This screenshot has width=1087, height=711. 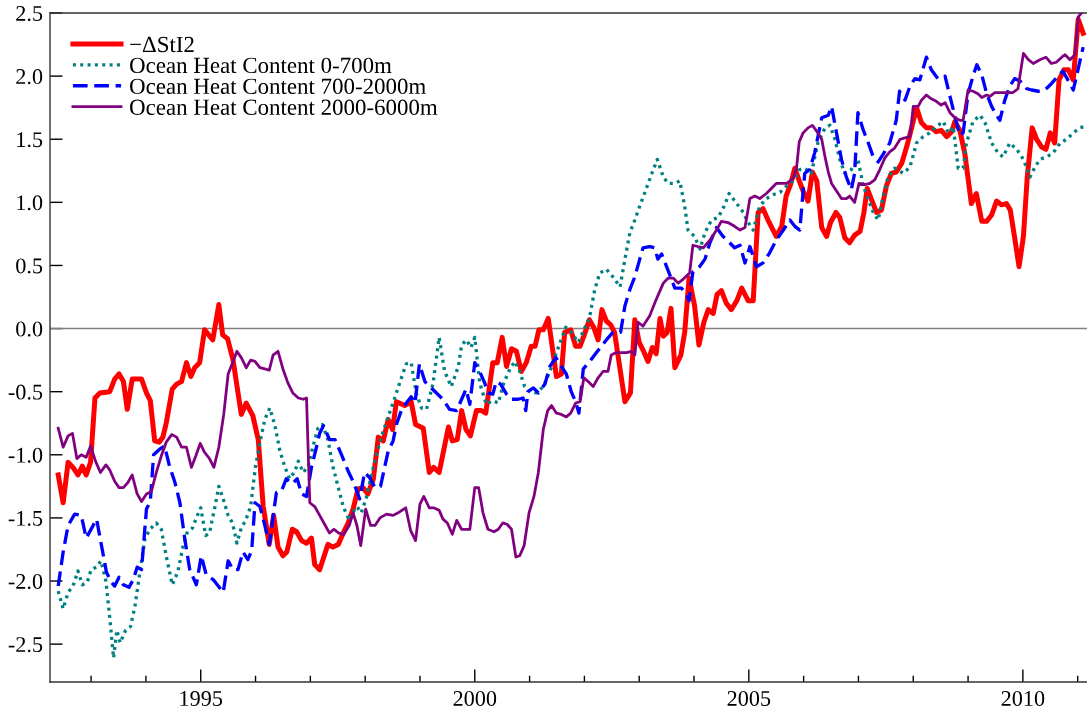 What do you see at coordinates (749, 698) in the screenshot?
I see `x-tick-label: 2005` at bounding box center [749, 698].